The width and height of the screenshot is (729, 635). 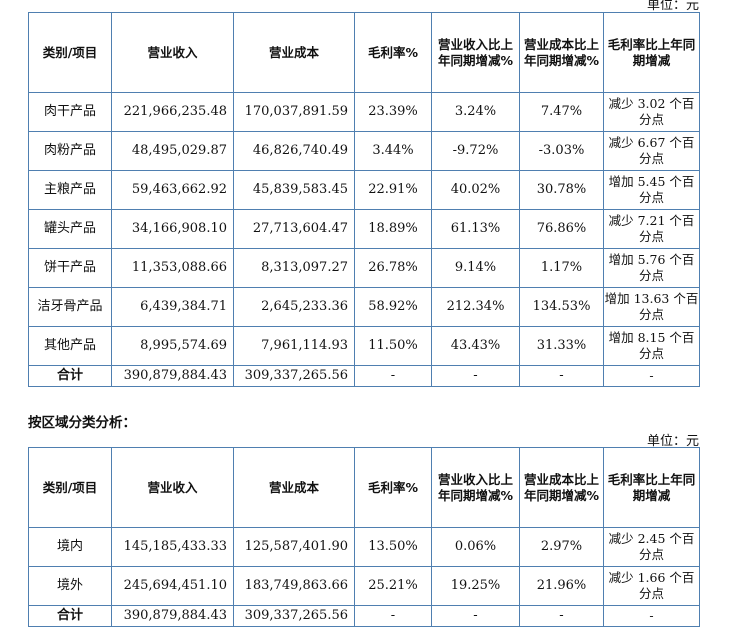 What do you see at coordinates (294, 307) in the screenshot?
I see `cell-cost: 2,645,233.36` at bounding box center [294, 307].